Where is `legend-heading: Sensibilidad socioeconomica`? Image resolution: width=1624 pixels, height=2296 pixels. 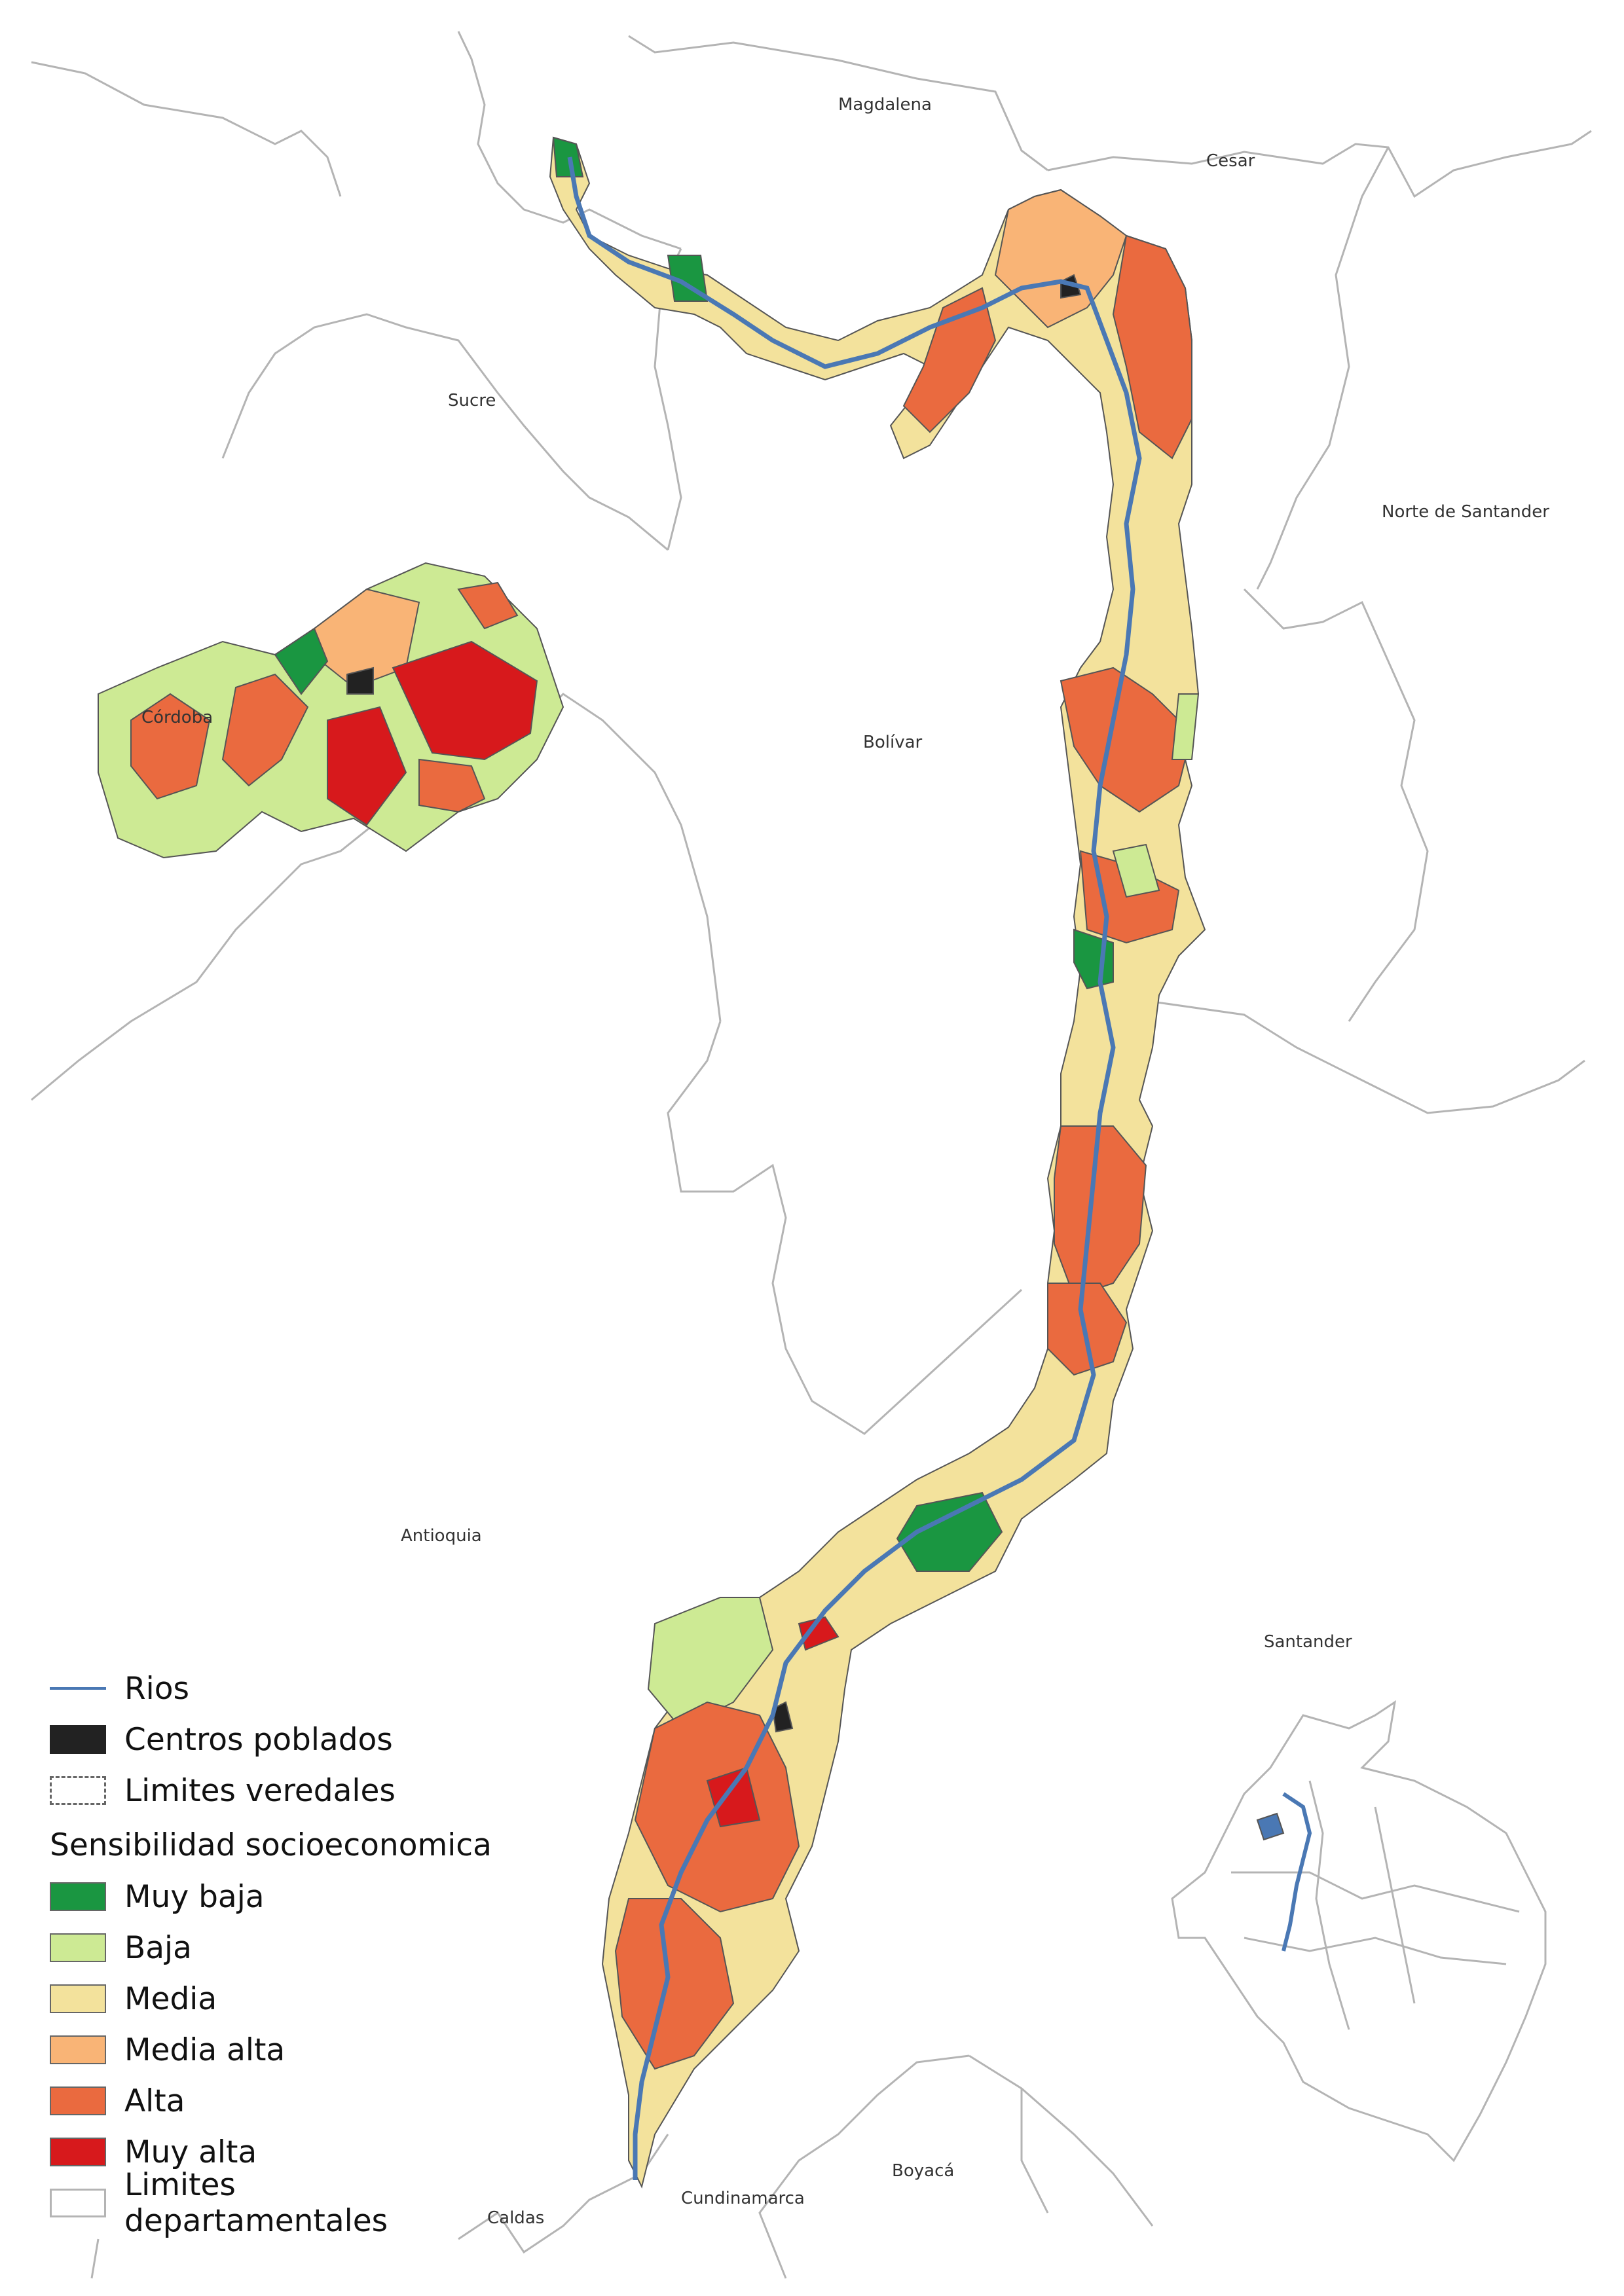 legend-heading: Sensibilidad socioeconomica is located at coordinates (271, 1845).